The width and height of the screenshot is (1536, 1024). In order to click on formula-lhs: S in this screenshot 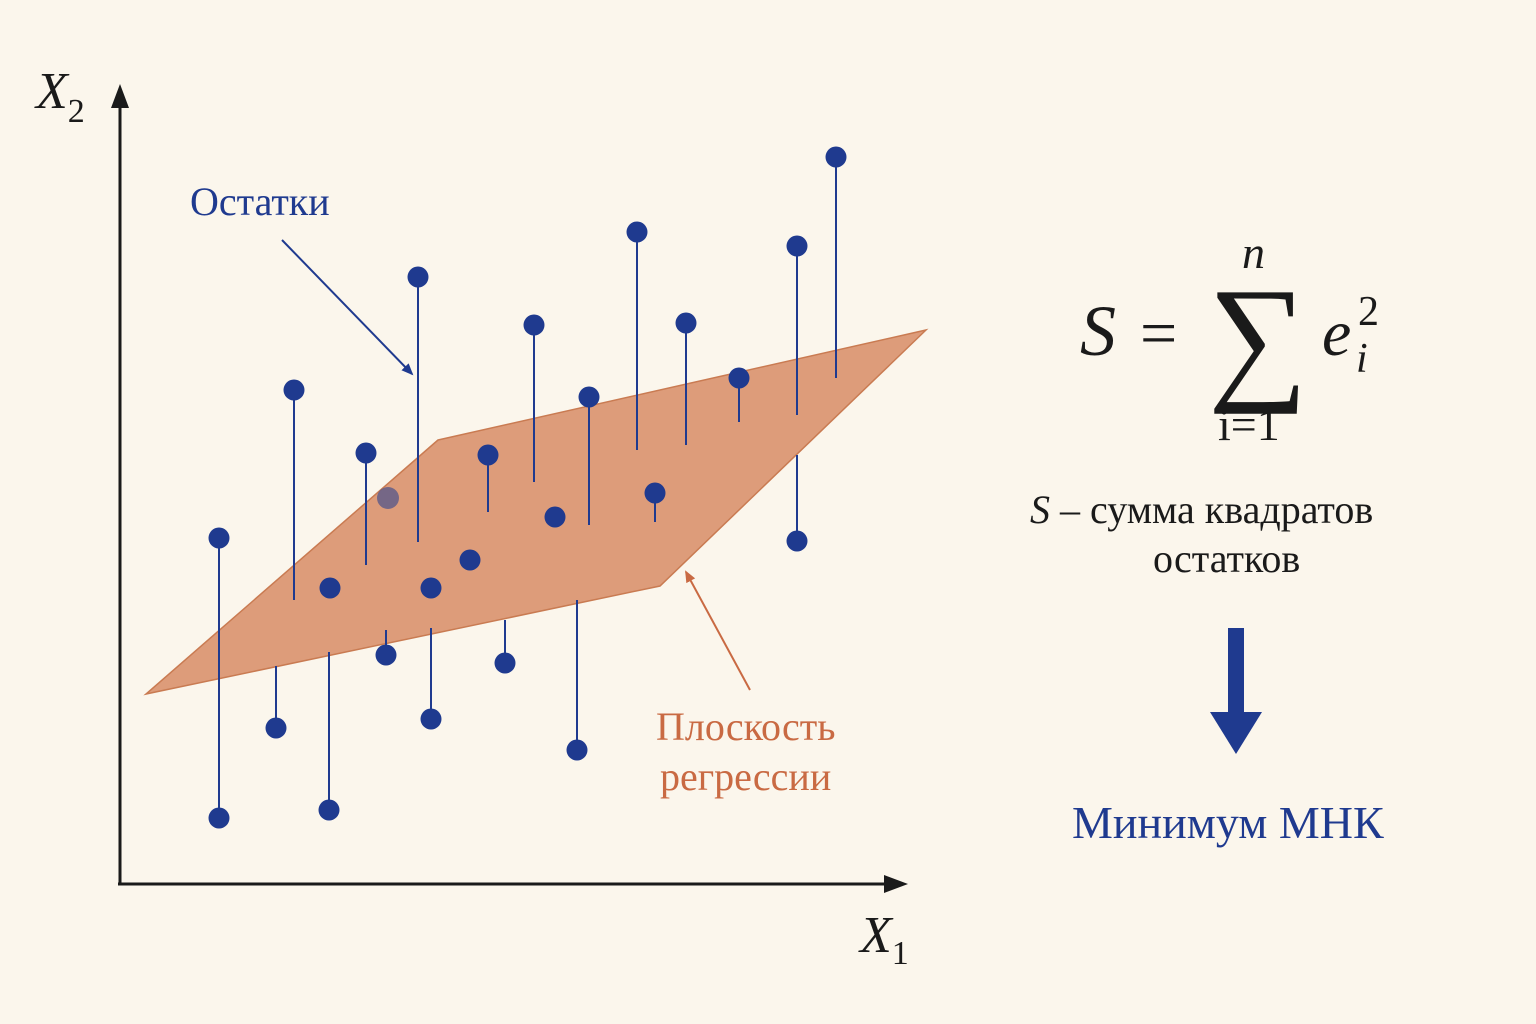, I will do `click(1098, 331)`.